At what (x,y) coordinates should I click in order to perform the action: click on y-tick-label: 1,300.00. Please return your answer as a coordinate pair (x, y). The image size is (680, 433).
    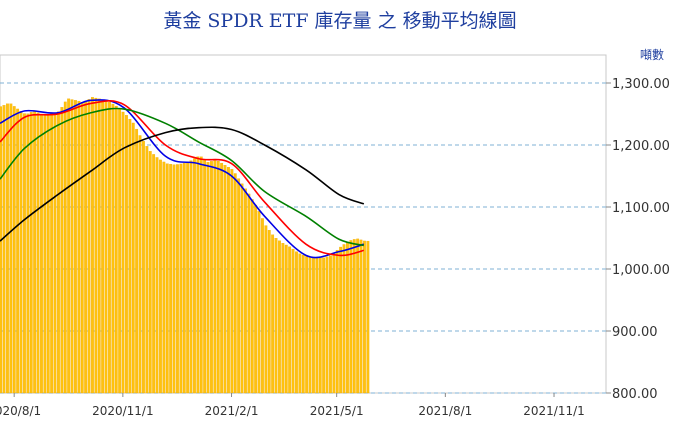
    Looking at the image, I should click on (641, 84).